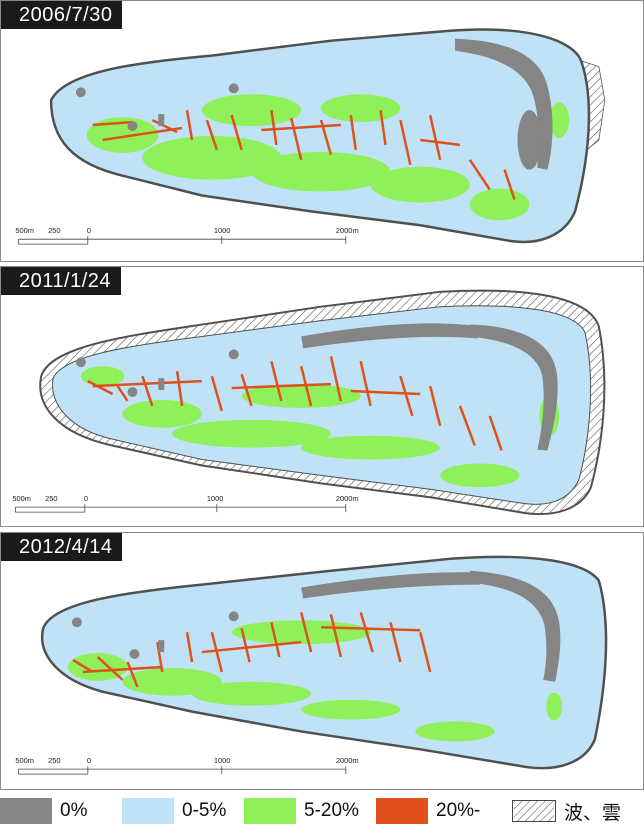 The image size is (644, 834). I want to click on legend-swatch-hatch, so click(534, 811).